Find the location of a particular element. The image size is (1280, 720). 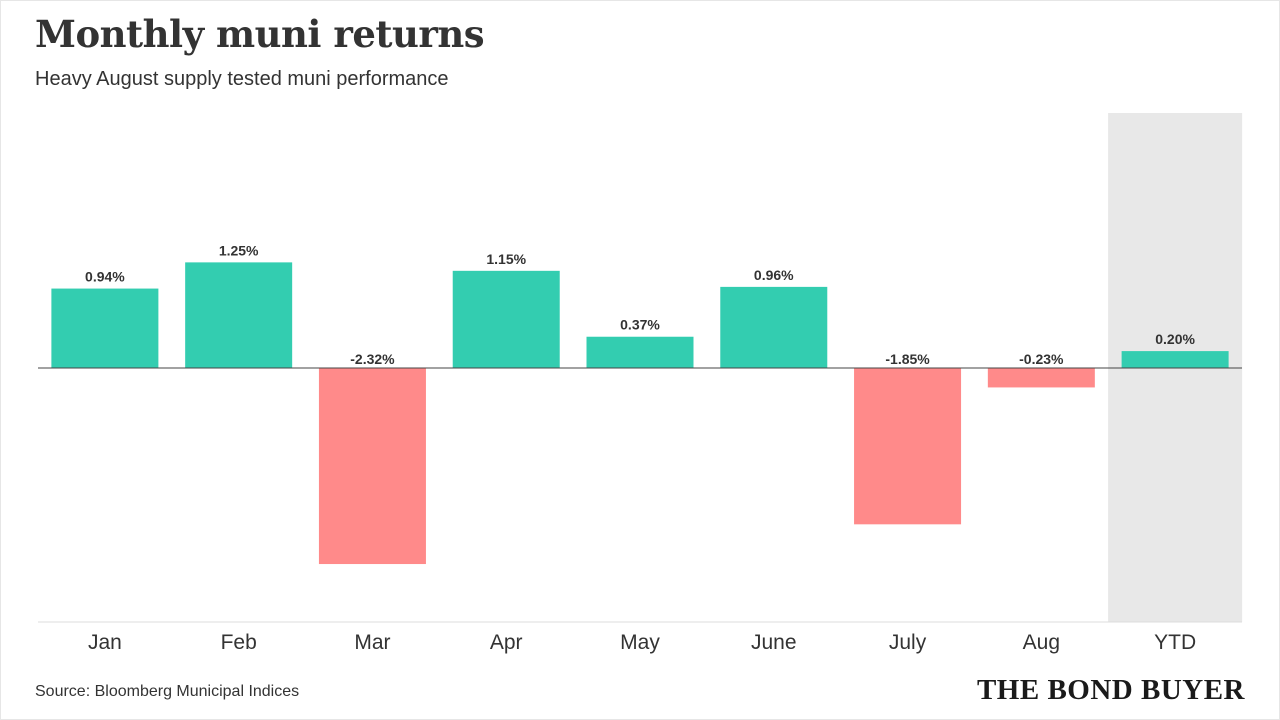

x-tick-label-apr: Apr is located at coordinates (506, 642).